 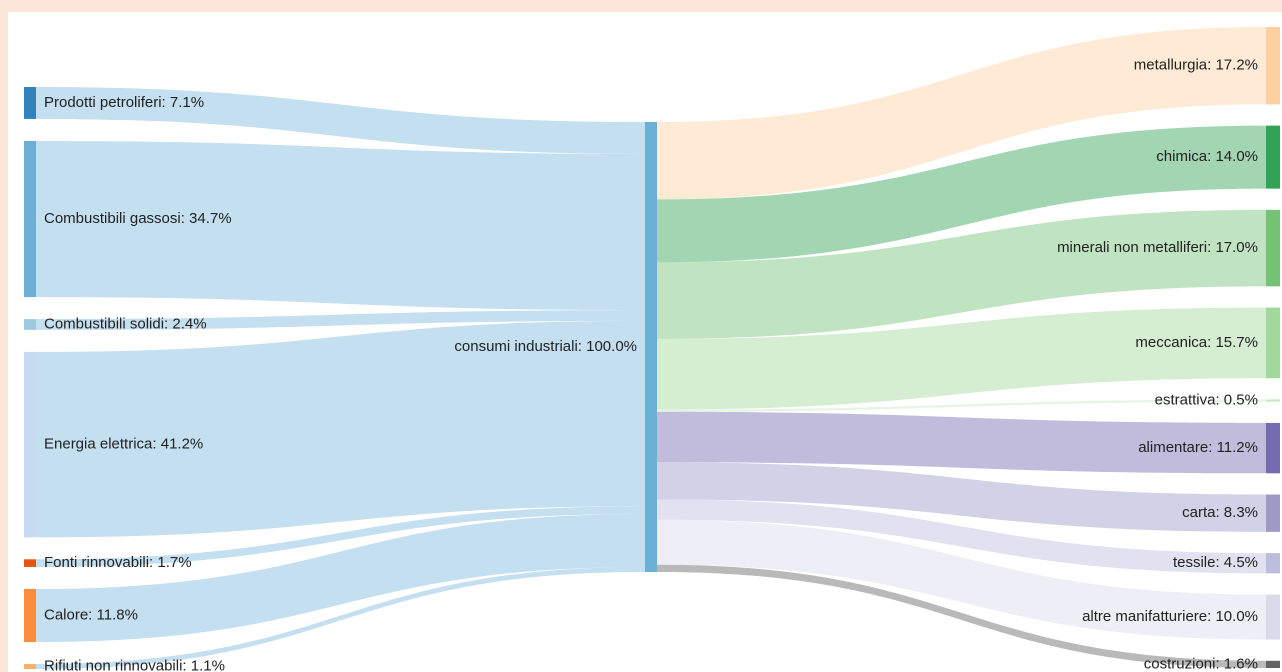 I want to click on source-label: Energia elettrica: 41.2%, so click(x=123, y=444).